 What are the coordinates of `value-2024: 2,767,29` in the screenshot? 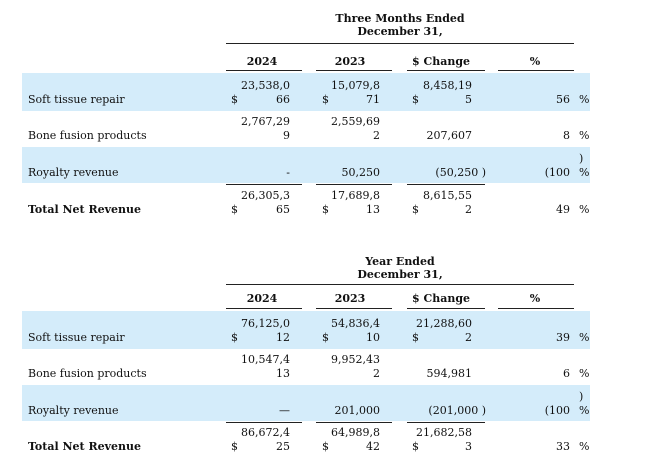 It's located at (265, 121).